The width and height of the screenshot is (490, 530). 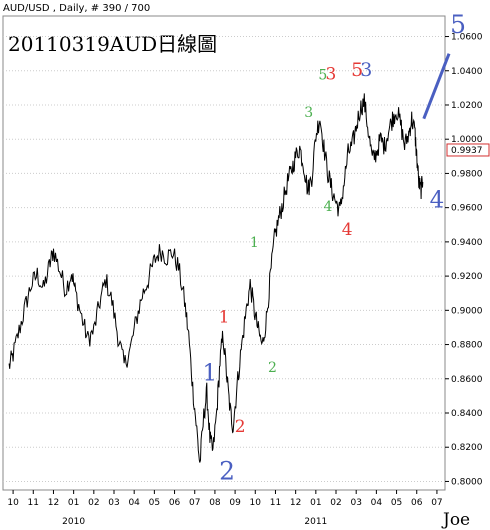 What do you see at coordinates (215, 503) in the screenshot?
I see `x-tick-label: 08` at bounding box center [215, 503].